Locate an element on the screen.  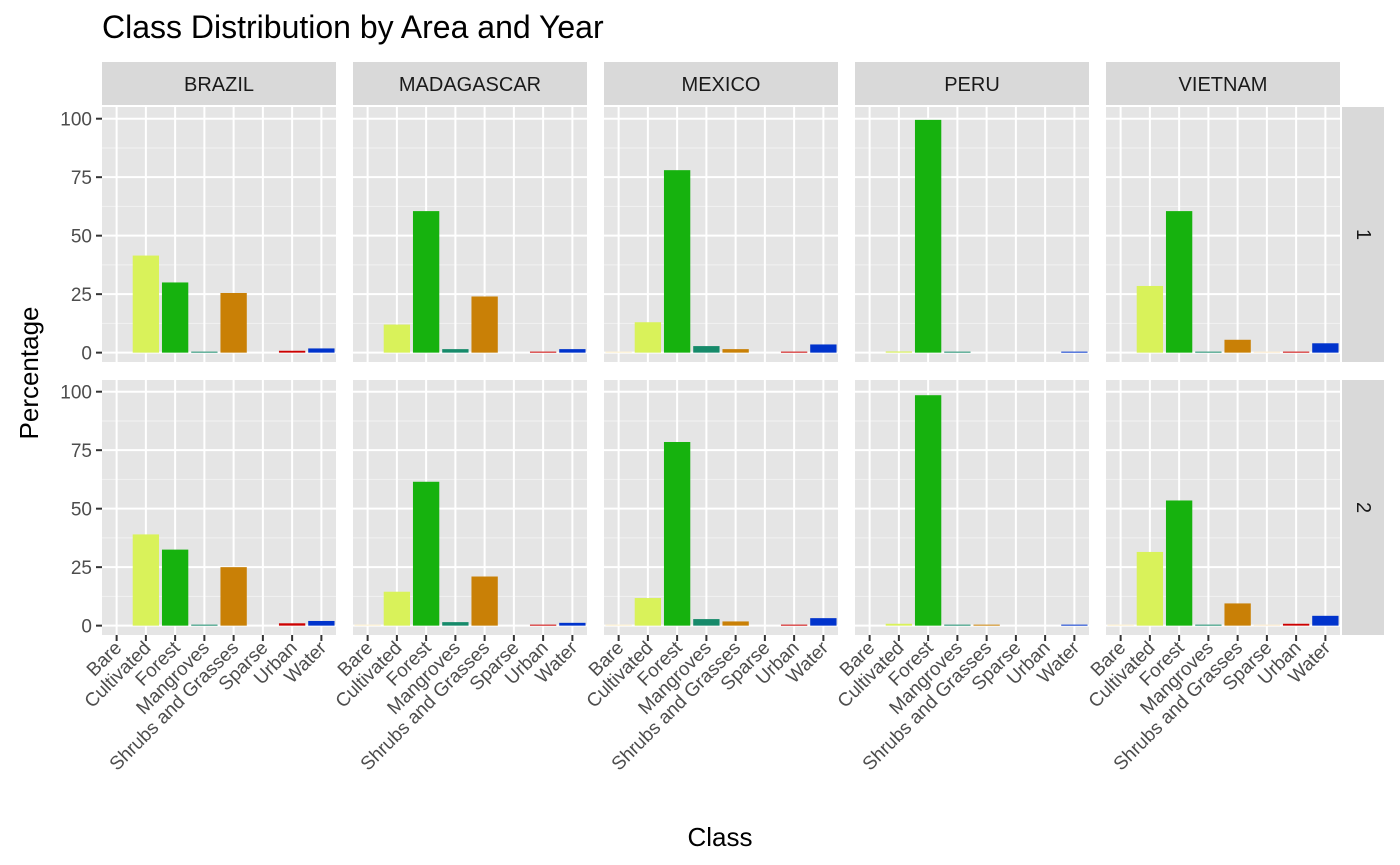
strip-madagascar is located at coordinates (470, 83).